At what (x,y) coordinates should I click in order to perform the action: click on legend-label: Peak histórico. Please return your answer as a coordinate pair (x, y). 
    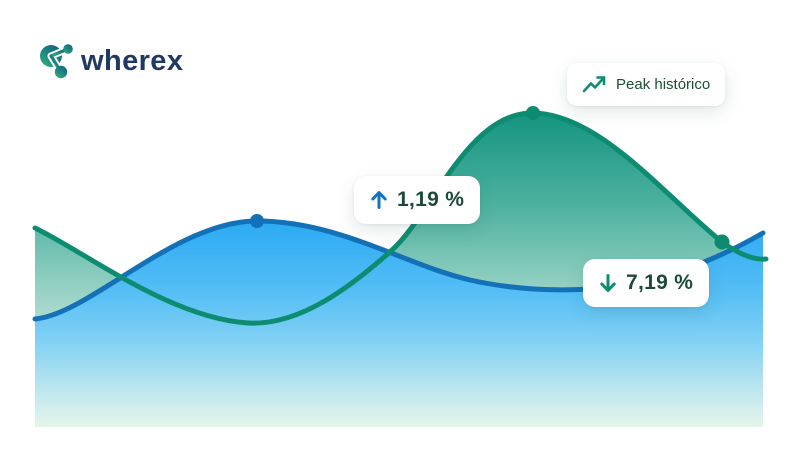
    Looking at the image, I should click on (663, 84).